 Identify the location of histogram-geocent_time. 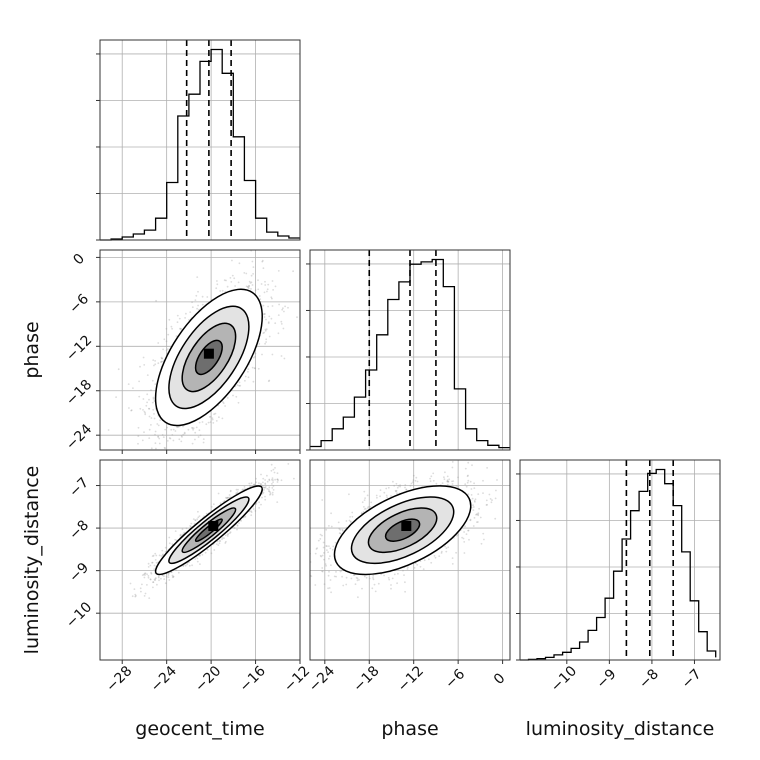
(200, 144).